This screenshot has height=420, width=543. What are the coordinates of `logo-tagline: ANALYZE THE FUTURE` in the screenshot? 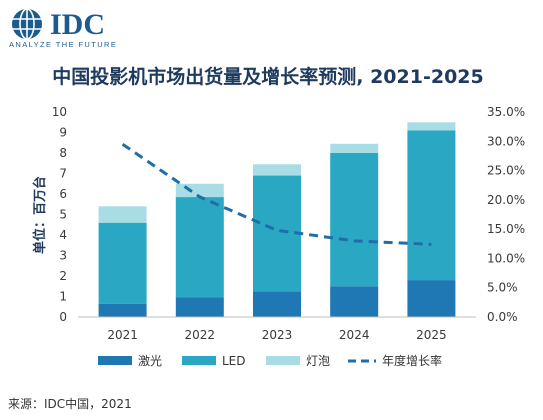 It's located at (63, 44).